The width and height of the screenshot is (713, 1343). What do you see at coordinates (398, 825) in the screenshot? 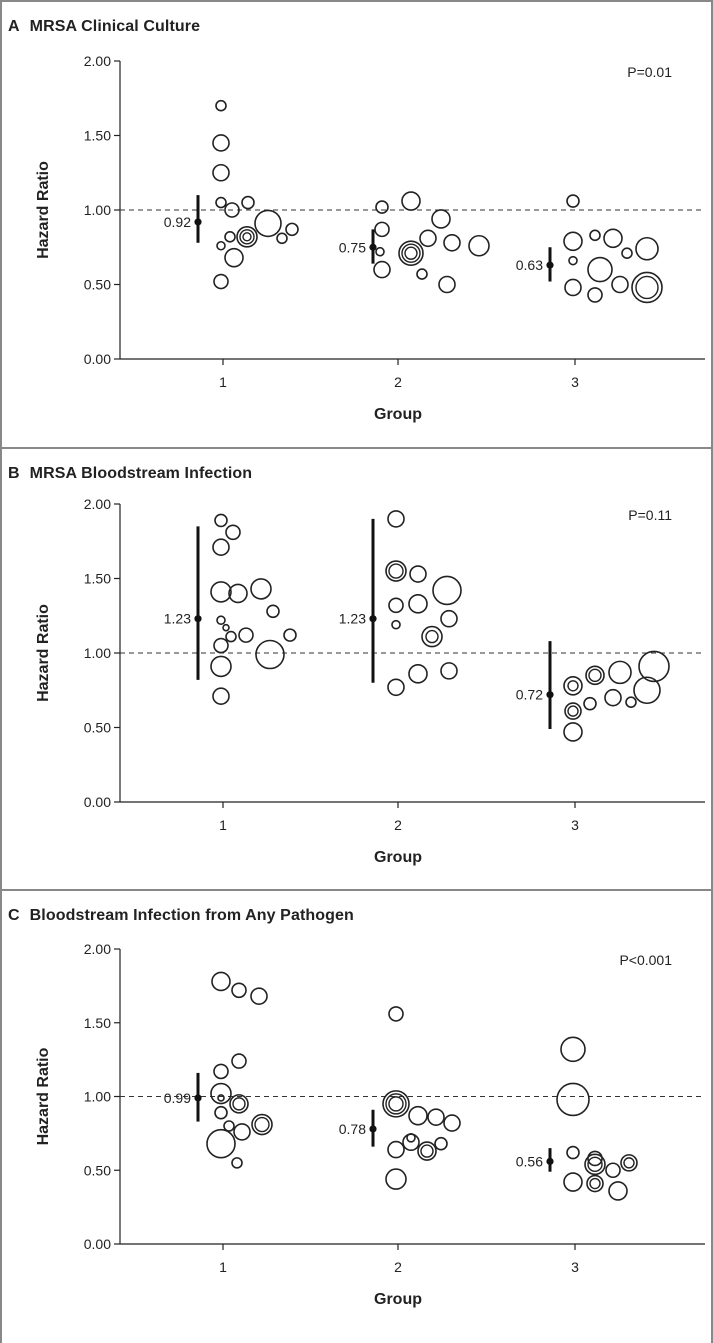
I see `x-tick-label: 2` at bounding box center [398, 825].